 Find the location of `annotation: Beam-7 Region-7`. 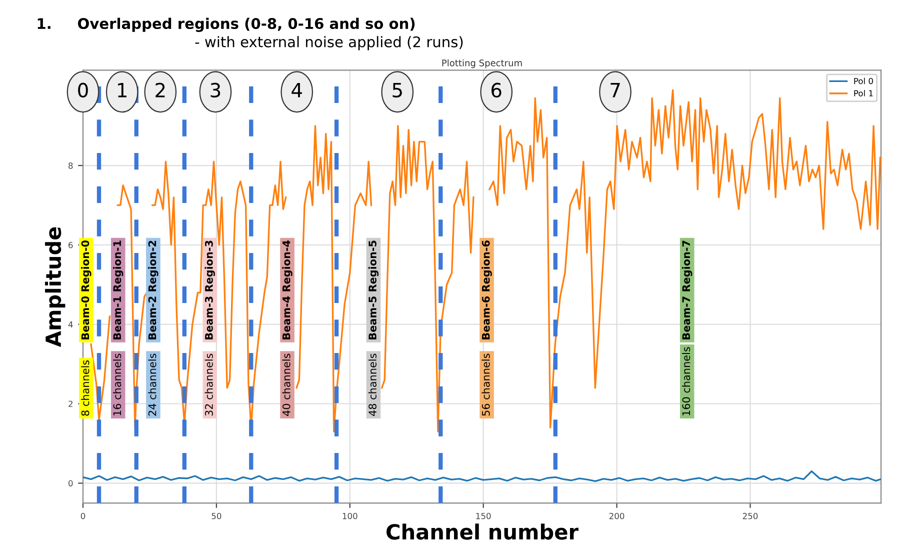

annotation: Beam-7 Region-7 is located at coordinates (687, 290).